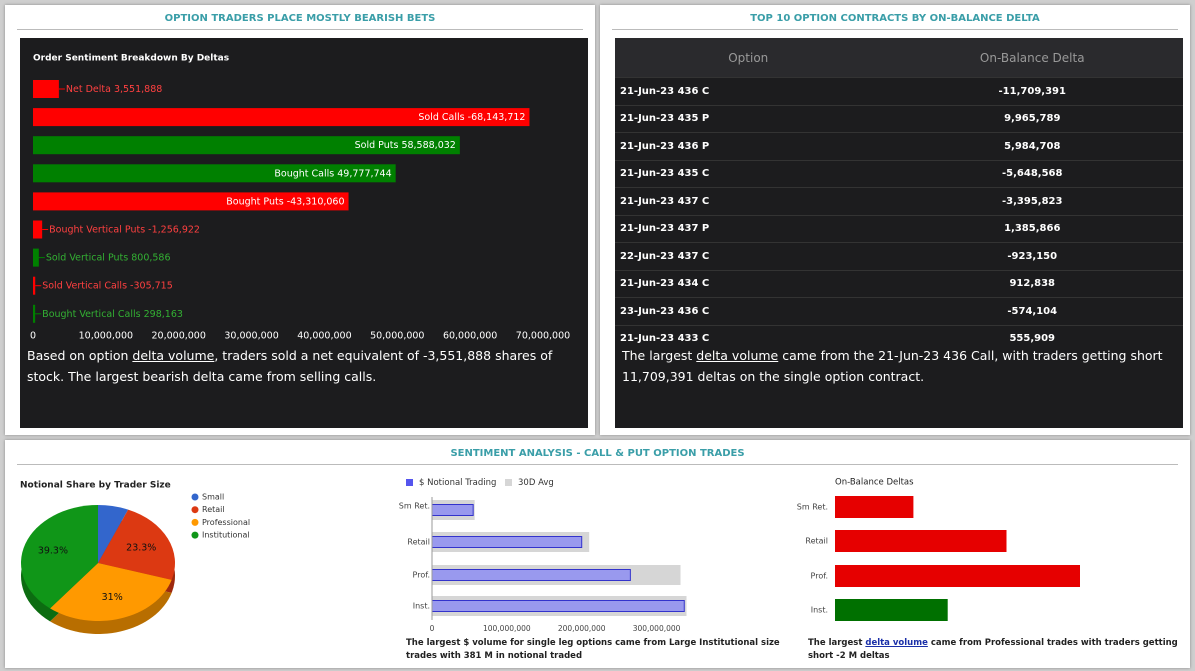 The height and width of the screenshot is (671, 1195). What do you see at coordinates (87, 257) in the screenshot?
I see `category: Sold Vertical Puts` at bounding box center [87, 257].